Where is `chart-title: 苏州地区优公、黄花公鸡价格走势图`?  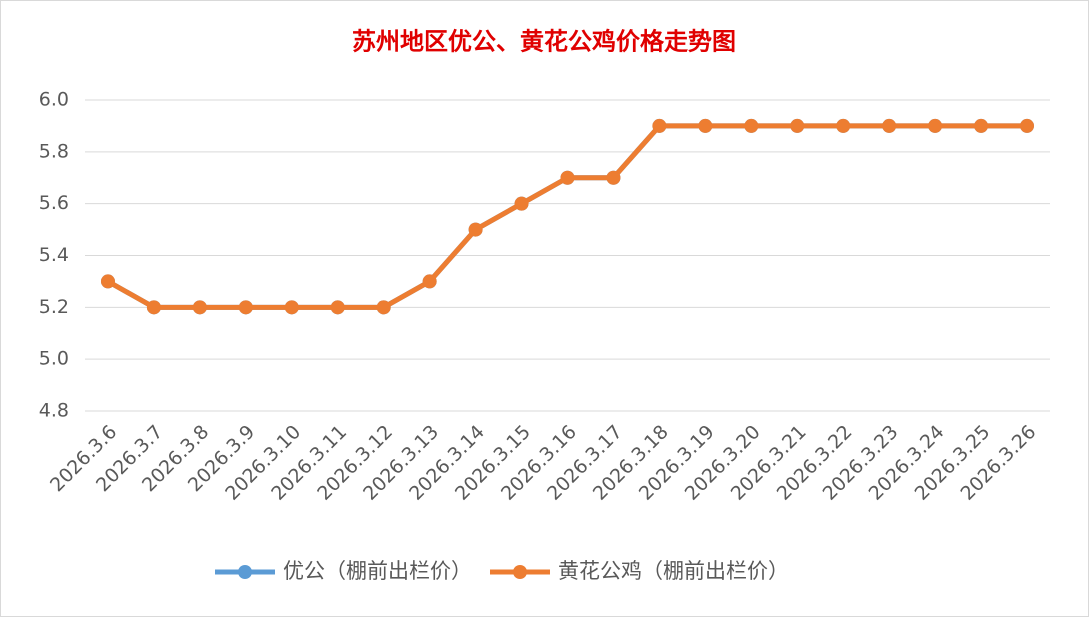
chart-title: 苏州地区优公、黄花公鸡价格走势图 is located at coordinates (544, 41).